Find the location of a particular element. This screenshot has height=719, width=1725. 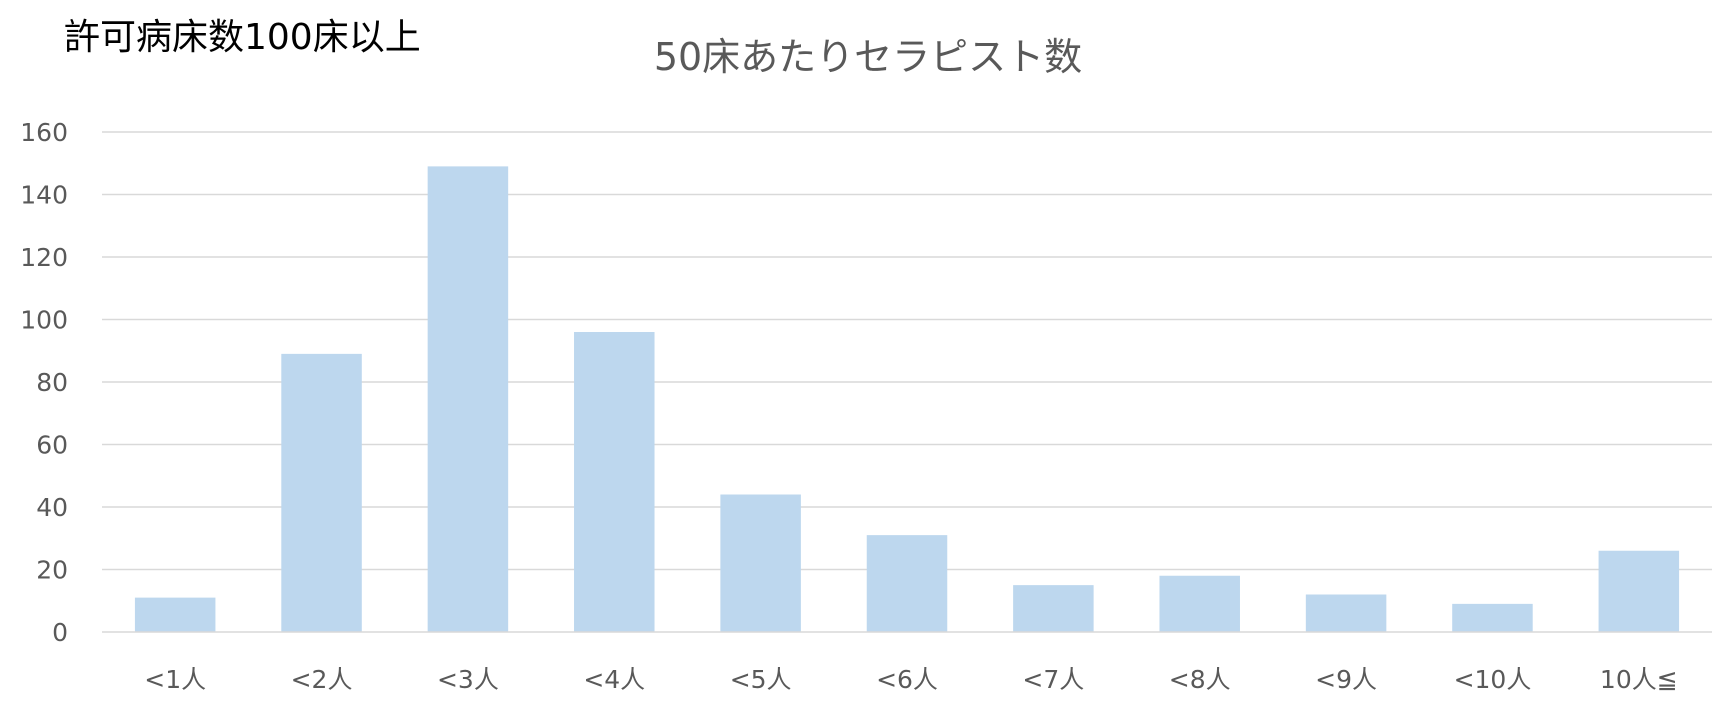

corner-label: 許可病床数100床以上 is located at coordinates (242, 37).